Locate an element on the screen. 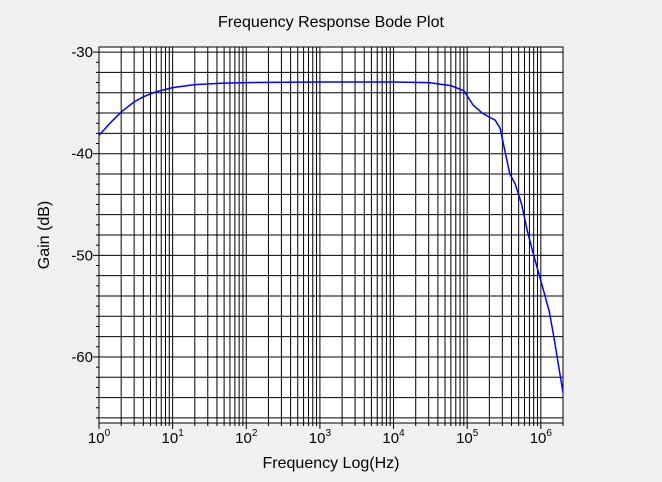  y-tick-label: -40 is located at coordinates (82, 154).